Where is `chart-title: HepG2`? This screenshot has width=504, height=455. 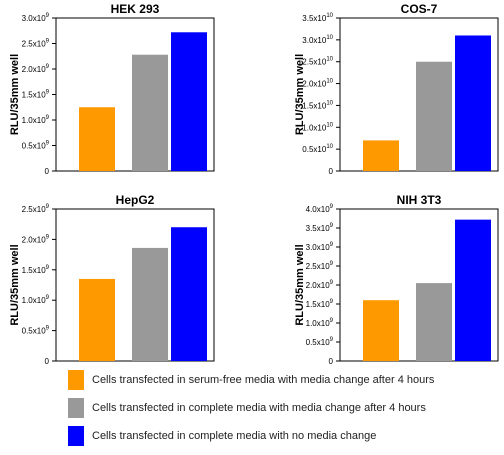 chart-title: HepG2 is located at coordinates (135, 200).